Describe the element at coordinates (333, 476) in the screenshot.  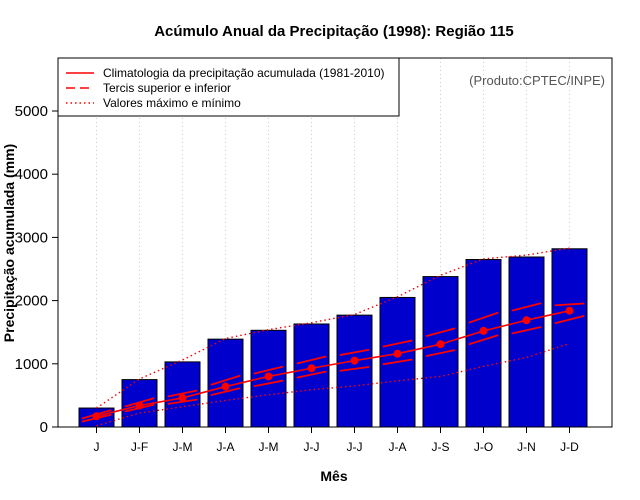
I see `x-axis-label: Mês` at that location.